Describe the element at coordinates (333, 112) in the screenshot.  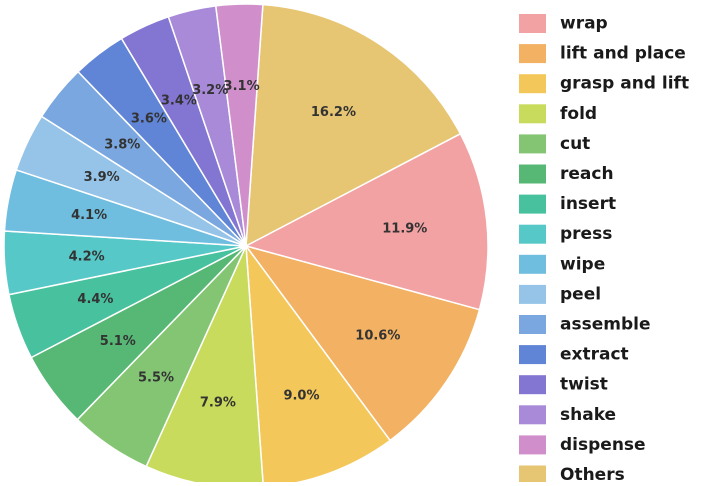
I see `slice-label-others: 16.2%` at that location.